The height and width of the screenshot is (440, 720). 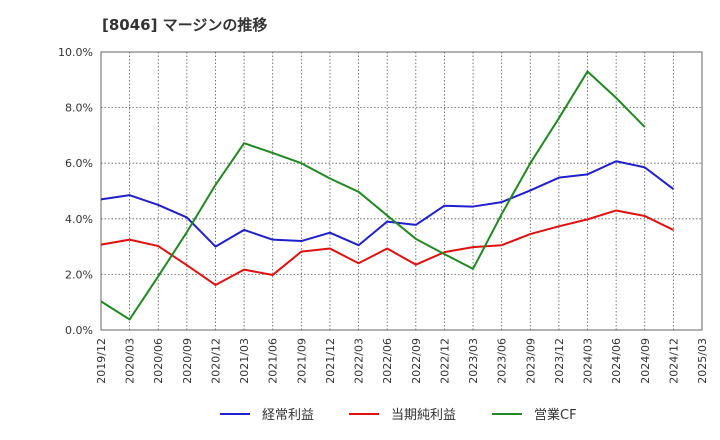 I want to click on legend-label: 営業CF, so click(x=555, y=415).